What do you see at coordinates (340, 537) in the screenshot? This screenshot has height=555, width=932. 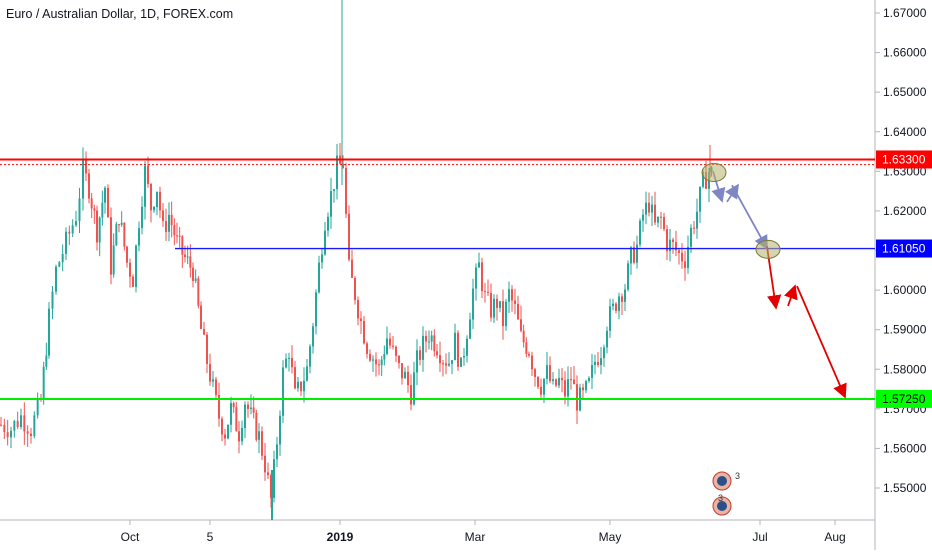 I see `x-tick-label: 2019` at bounding box center [340, 537].